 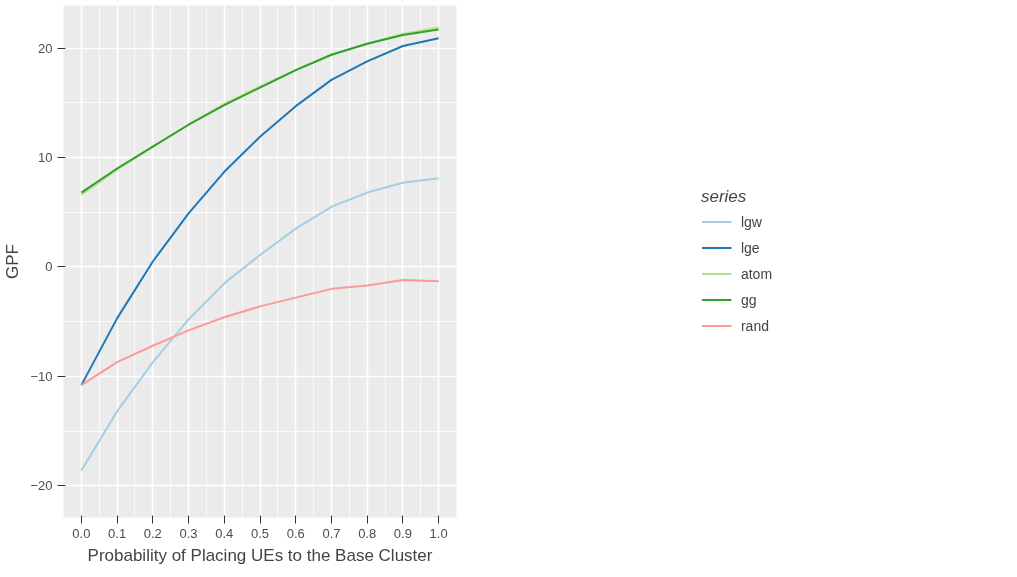 What do you see at coordinates (41, 486) in the screenshot?
I see `y-tick-label: −20` at bounding box center [41, 486].